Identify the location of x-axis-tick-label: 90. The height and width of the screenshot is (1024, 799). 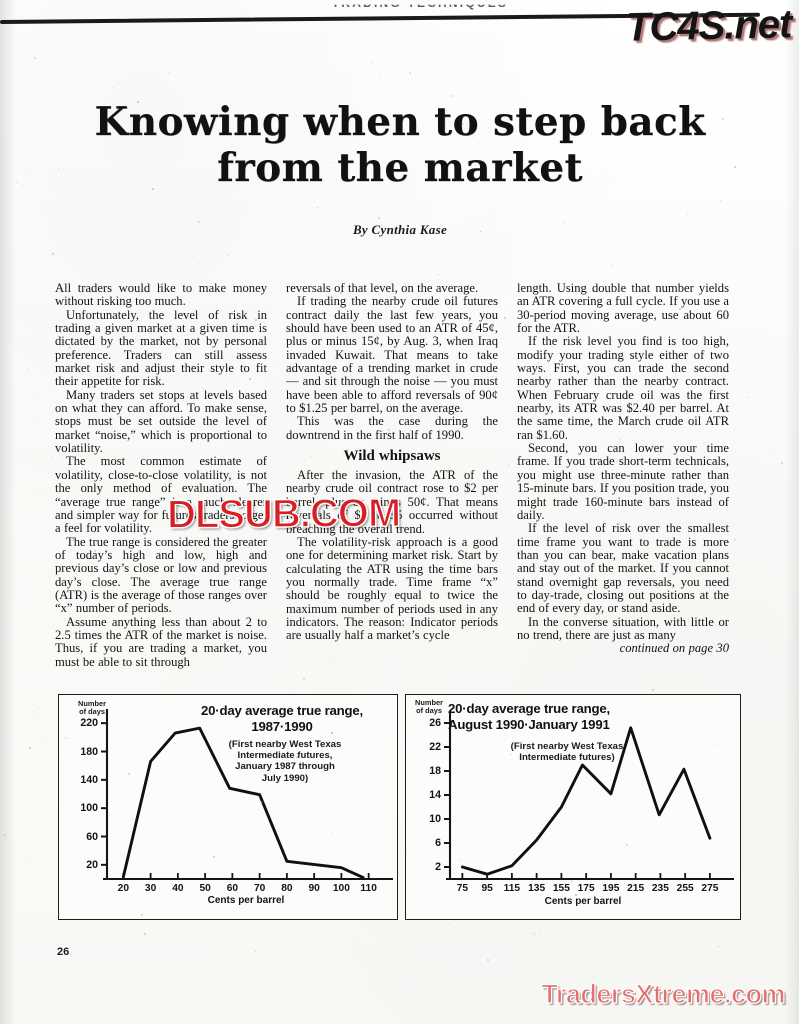
(314, 888).